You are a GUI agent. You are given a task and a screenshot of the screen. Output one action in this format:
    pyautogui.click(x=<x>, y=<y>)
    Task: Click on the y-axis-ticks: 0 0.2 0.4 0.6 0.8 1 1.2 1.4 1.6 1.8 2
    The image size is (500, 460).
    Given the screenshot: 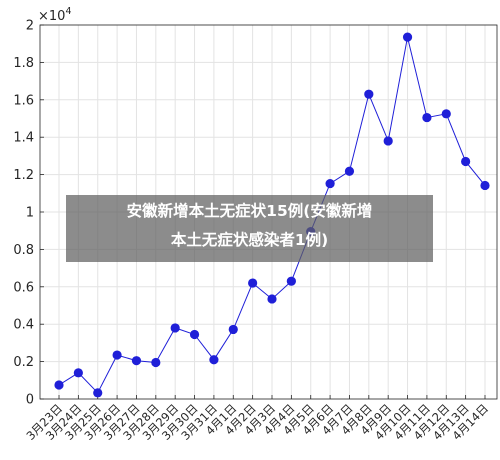 What is the action you would take?
    pyautogui.click(x=28, y=213)
    